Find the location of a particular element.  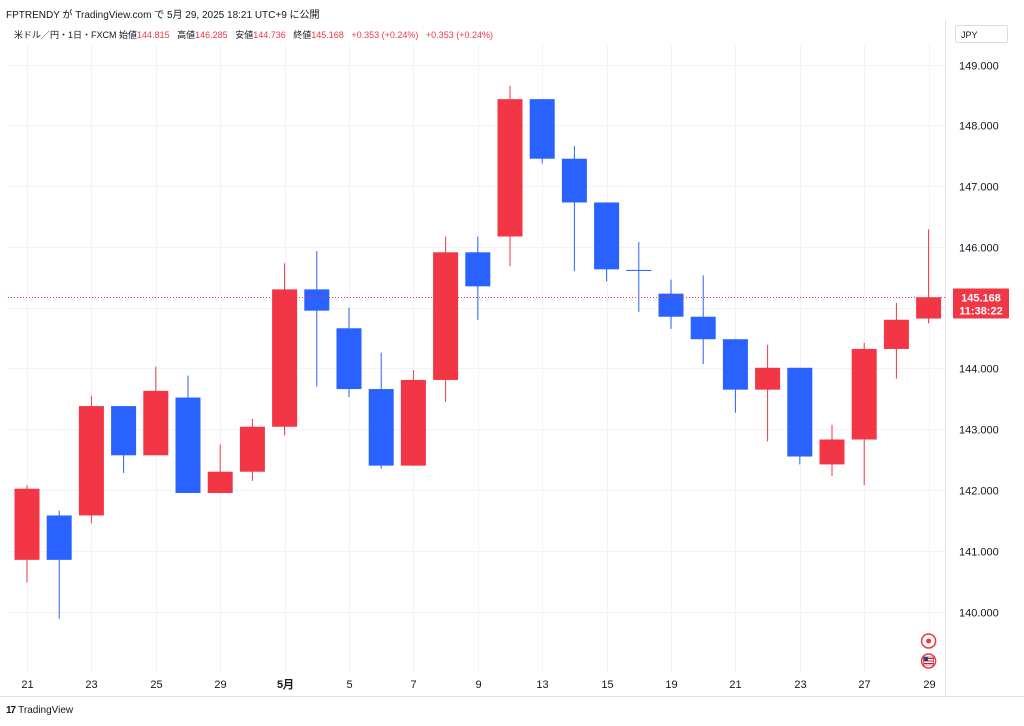

tradingview-brand: TradingView is located at coordinates (46, 710).